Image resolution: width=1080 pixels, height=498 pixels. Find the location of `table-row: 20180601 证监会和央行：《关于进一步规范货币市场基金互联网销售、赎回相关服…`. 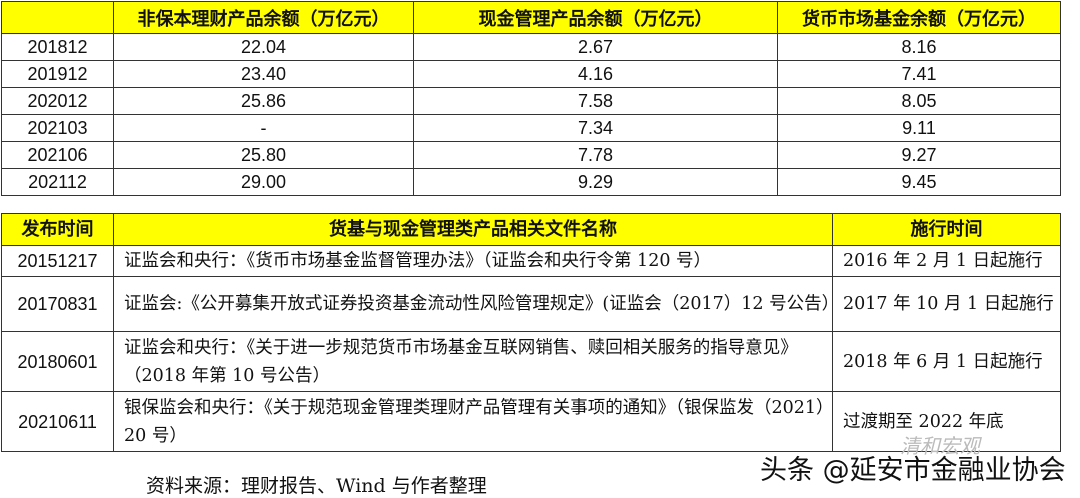

table-row: 20180601 证监会和央行：《关于进一步规范货币市场基金互联网销售、赎回相关服… is located at coordinates (531, 361).